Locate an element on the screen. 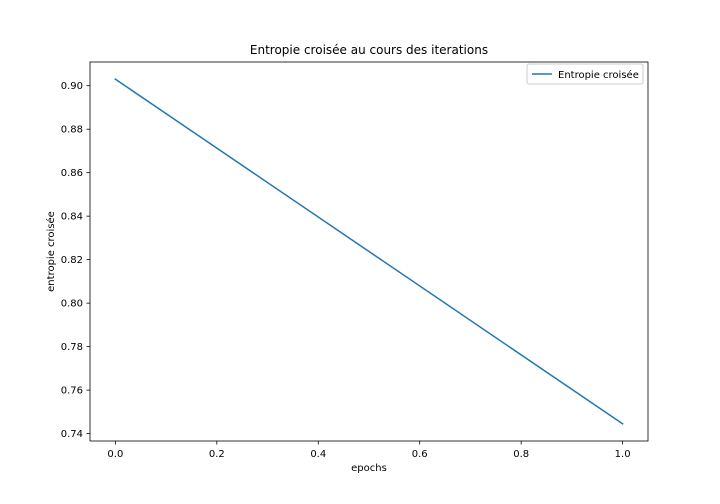 This screenshot has height=504, width=720. x-tick-label: 0.4 is located at coordinates (318, 454).